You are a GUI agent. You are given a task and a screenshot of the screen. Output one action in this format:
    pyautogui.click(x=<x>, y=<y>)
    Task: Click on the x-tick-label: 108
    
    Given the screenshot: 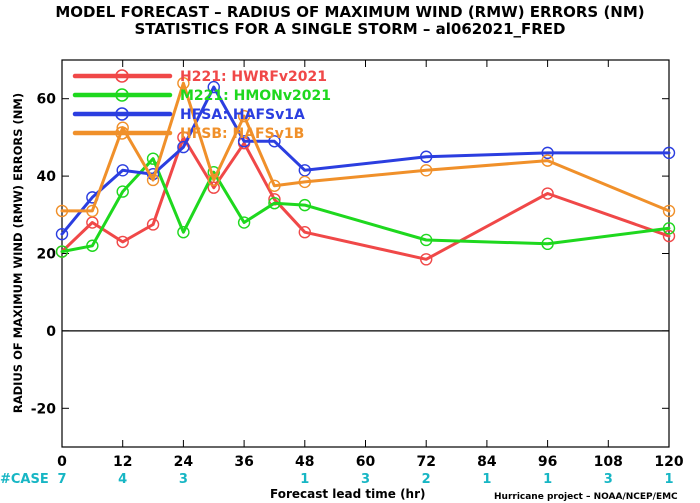 What is the action you would take?
    pyautogui.click(x=608, y=462)
    